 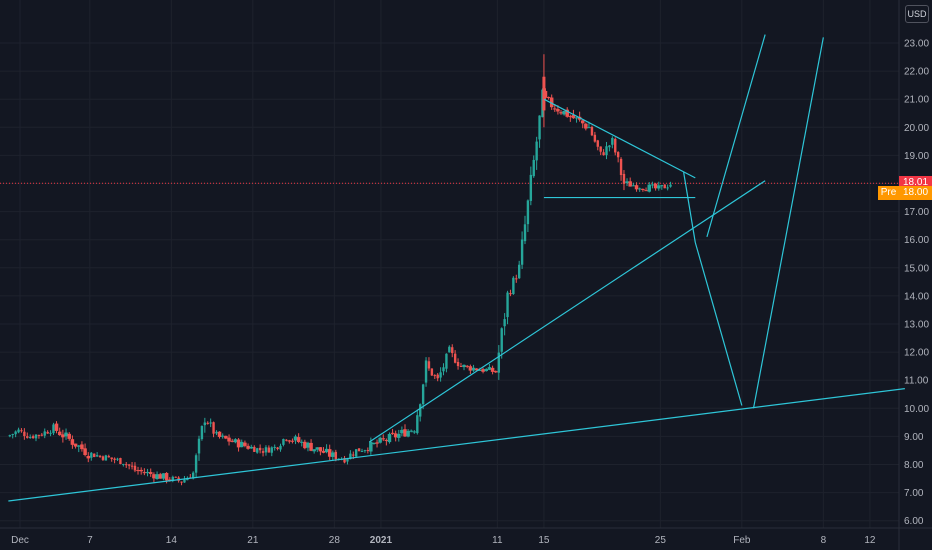 I want to click on y-tick-label: 13.00, so click(x=916, y=325).